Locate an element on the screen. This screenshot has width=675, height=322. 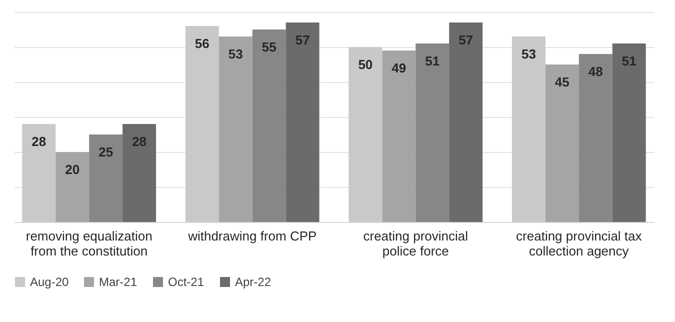
legend-label: Mar-21 is located at coordinates (118, 282).